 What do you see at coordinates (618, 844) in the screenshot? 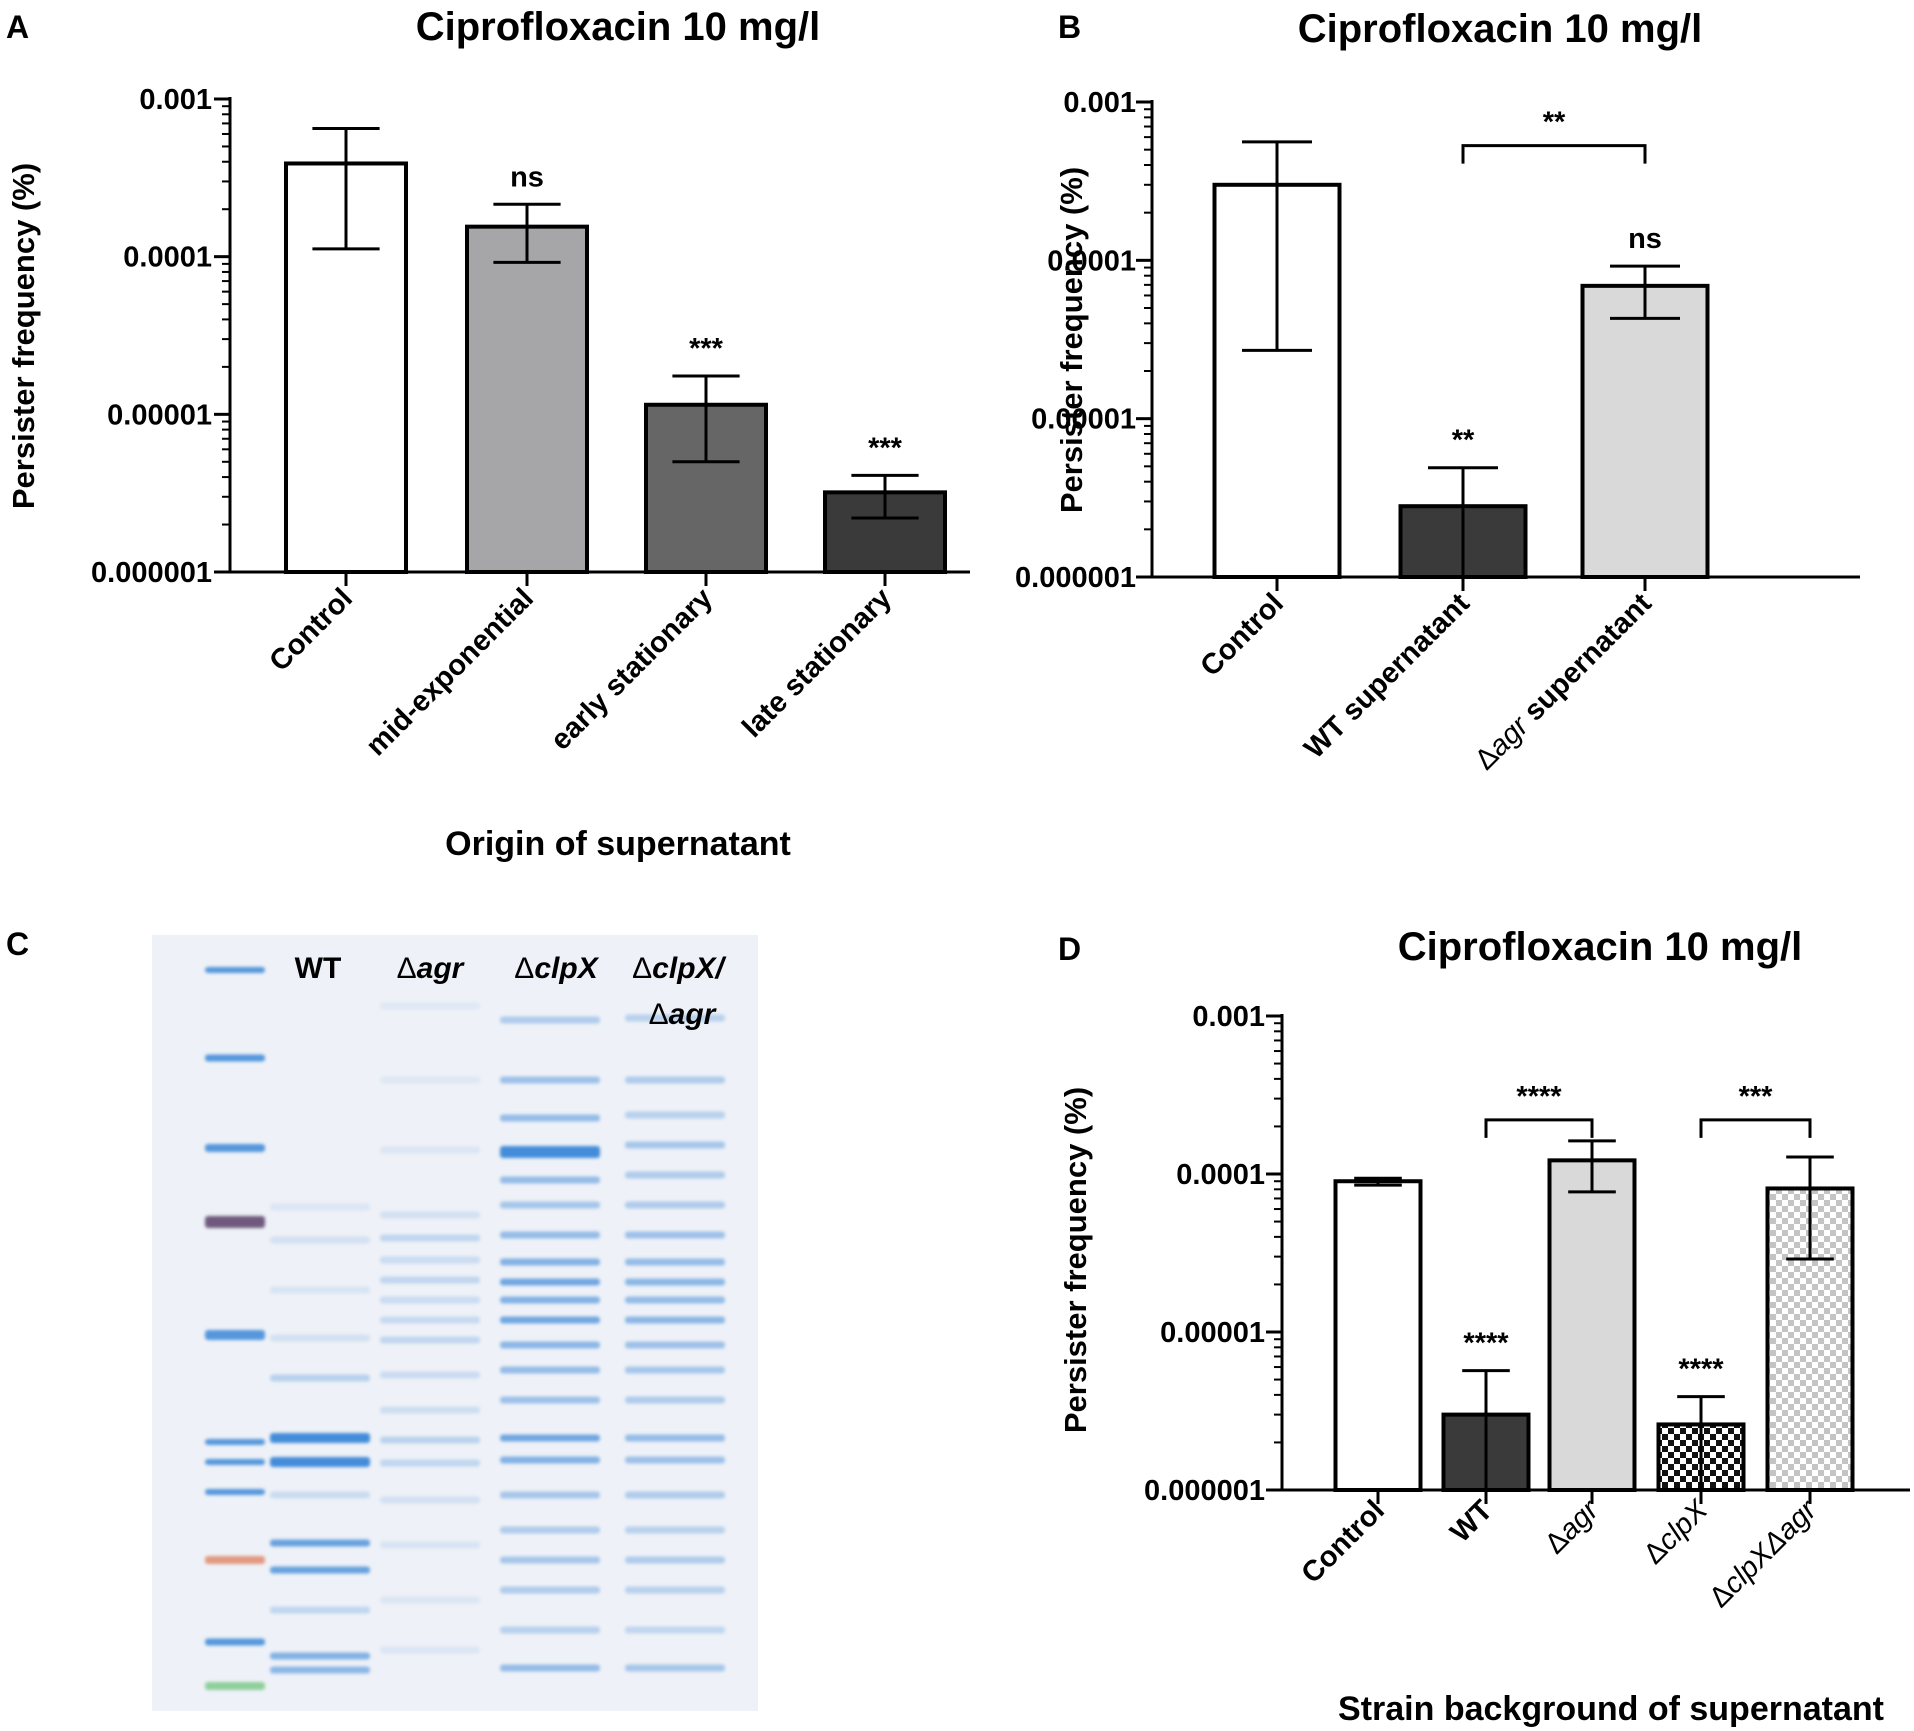
I see `x-axis-label: Origin of supernatant` at bounding box center [618, 844].